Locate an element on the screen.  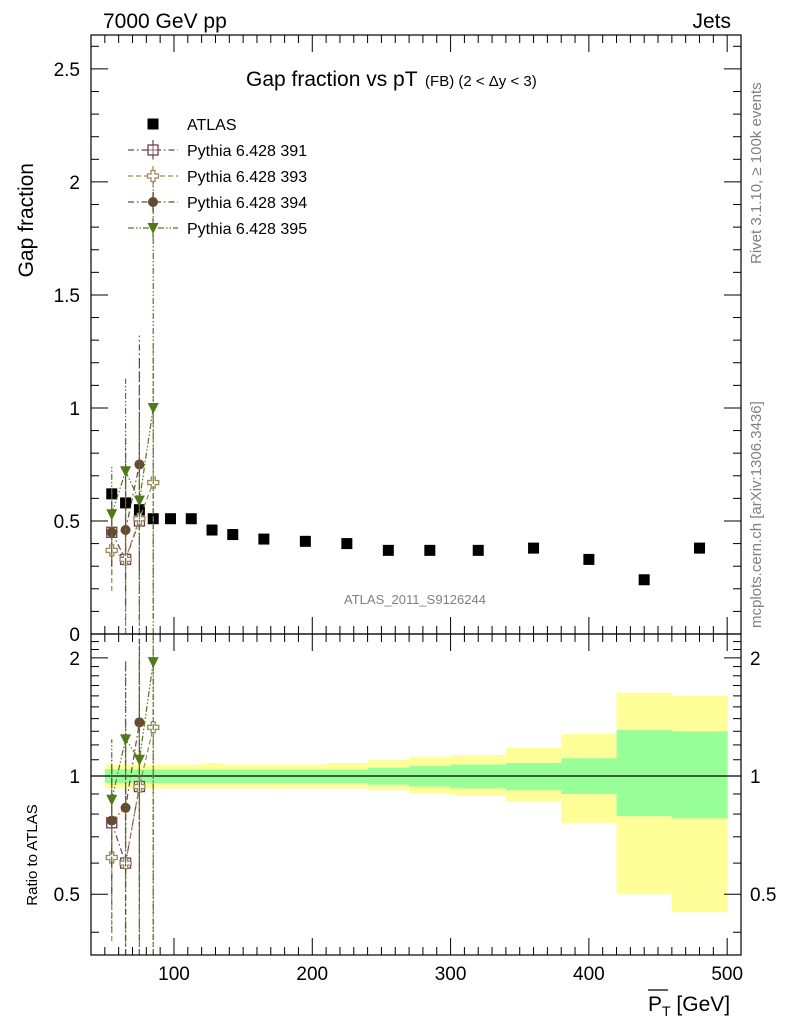
main-subtitle-text: (FB) (2 < Δy < 3) is located at coordinates (481, 81).